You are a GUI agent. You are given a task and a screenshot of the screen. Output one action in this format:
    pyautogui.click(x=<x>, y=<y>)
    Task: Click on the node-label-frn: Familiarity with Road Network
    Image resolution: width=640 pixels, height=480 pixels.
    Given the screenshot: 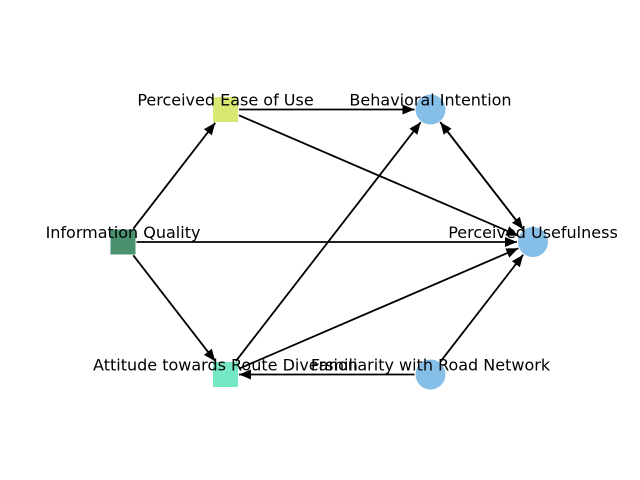 What is the action you would take?
    pyautogui.click(x=431, y=365)
    